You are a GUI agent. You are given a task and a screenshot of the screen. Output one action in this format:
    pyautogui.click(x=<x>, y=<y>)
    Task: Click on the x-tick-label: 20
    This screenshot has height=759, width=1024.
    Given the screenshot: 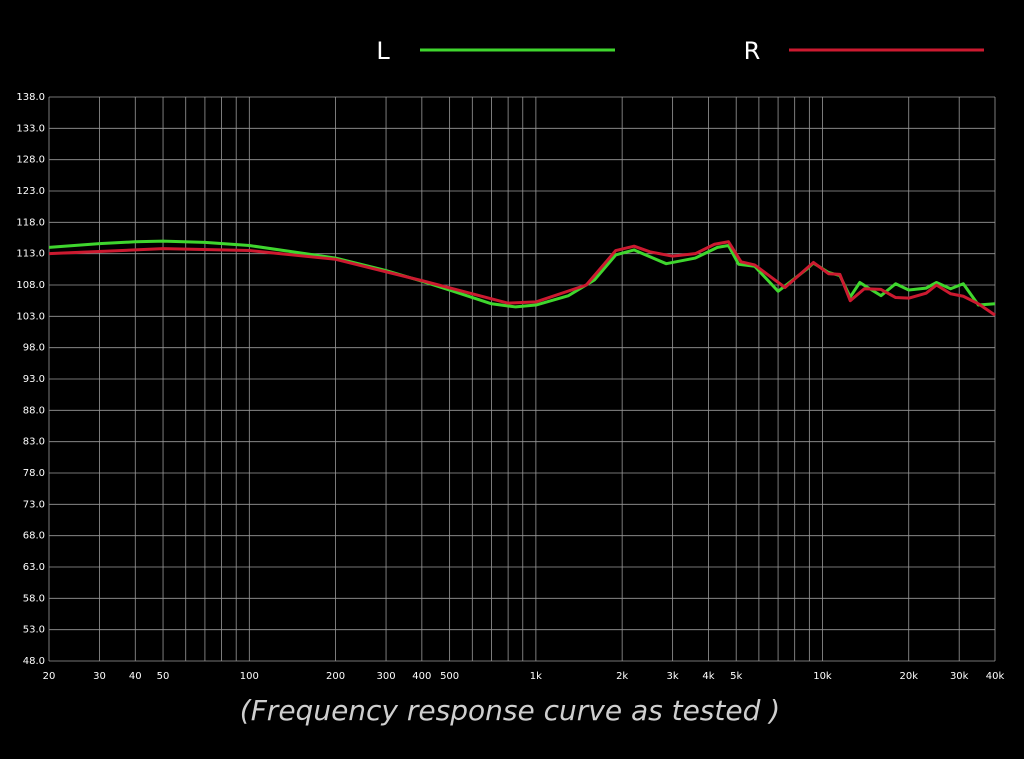 What is the action you would take?
    pyautogui.click(x=49, y=676)
    